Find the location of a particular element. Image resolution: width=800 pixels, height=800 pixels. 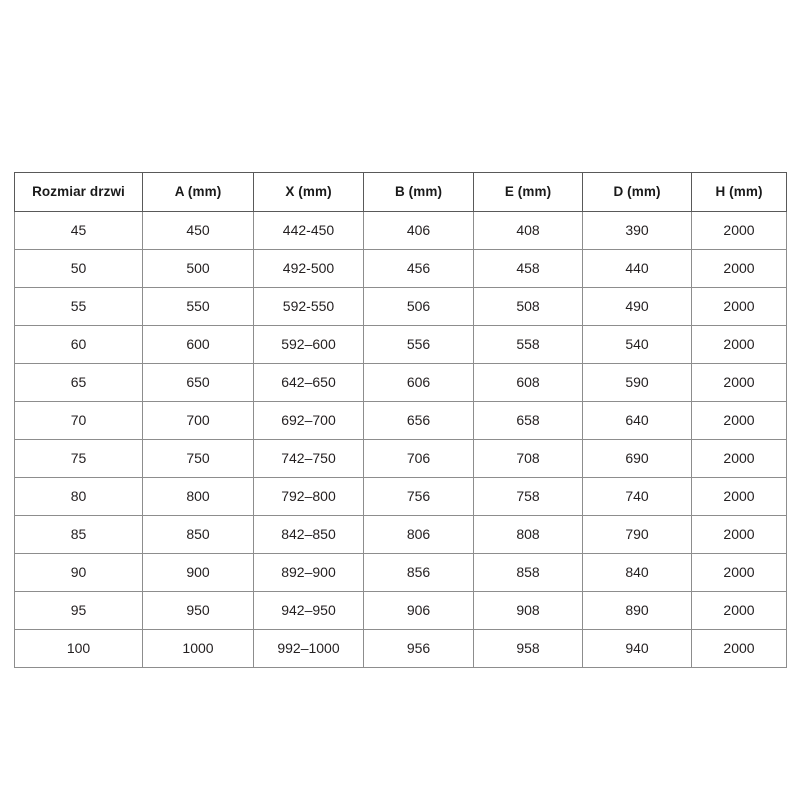

cell-b: 556 is located at coordinates (418, 344).